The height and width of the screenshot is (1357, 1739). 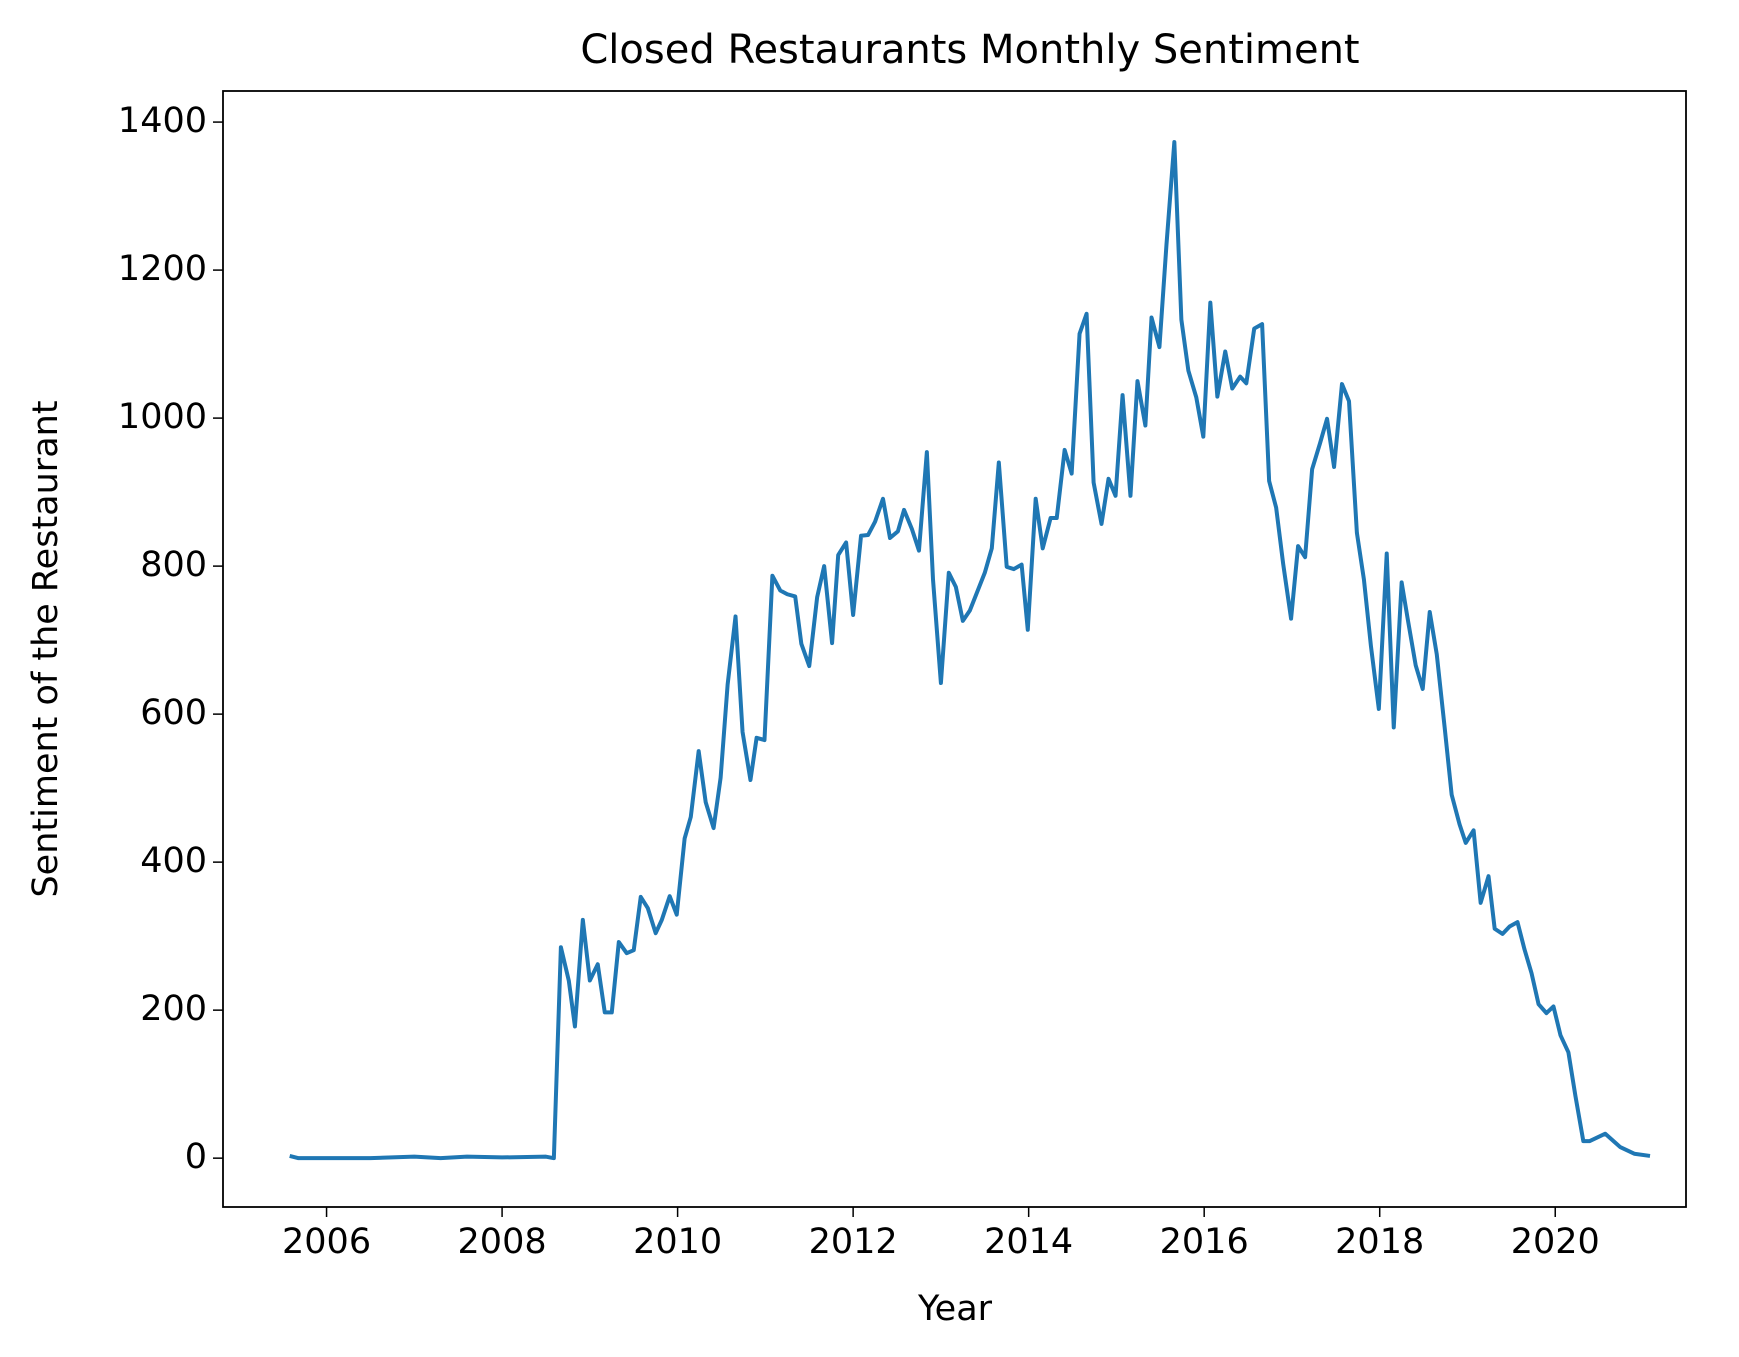 What do you see at coordinates (1379, 1242) in the screenshot?
I see `x-tick-label: 2018` at bounding box center [1379, 1242].